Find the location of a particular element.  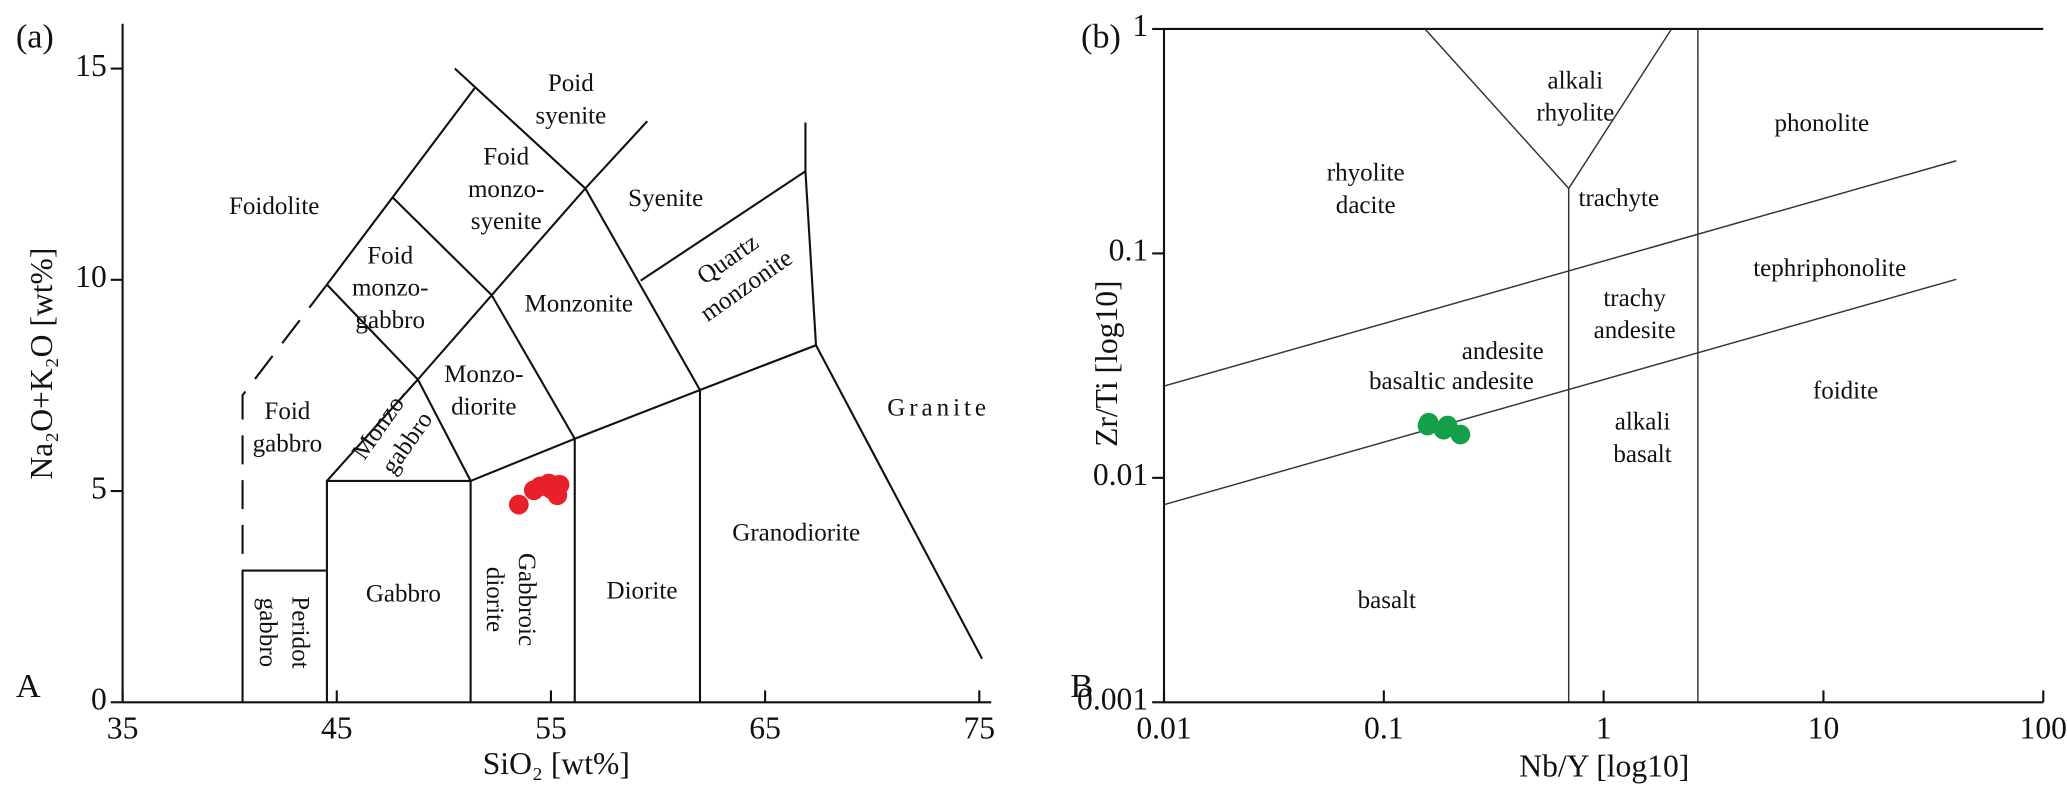

field-label-line: basaltic andesite is located at coordinates (1451, 381).